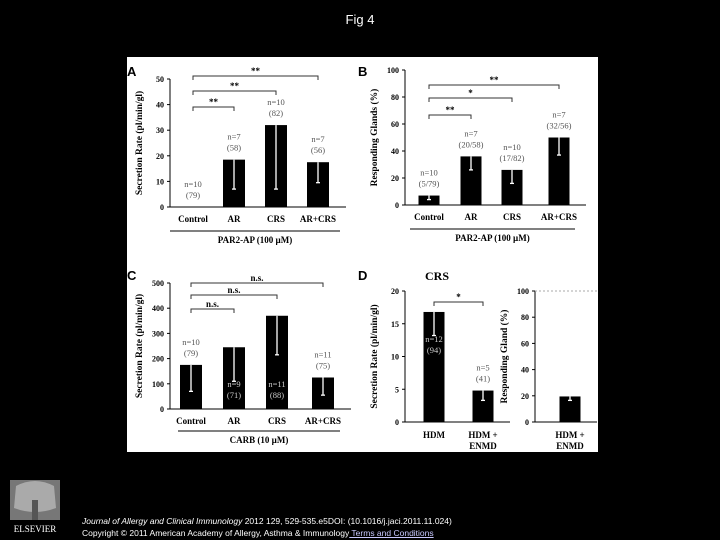  I want to click on y-axis-label: Responding Gland (%), so click(504, 357).